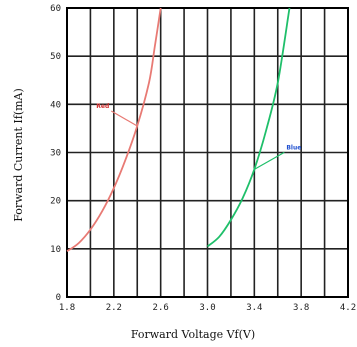  Describe the element at coordinates (161, 308) in the screenshot. I see `x-tick-label: 2.6` at that location.